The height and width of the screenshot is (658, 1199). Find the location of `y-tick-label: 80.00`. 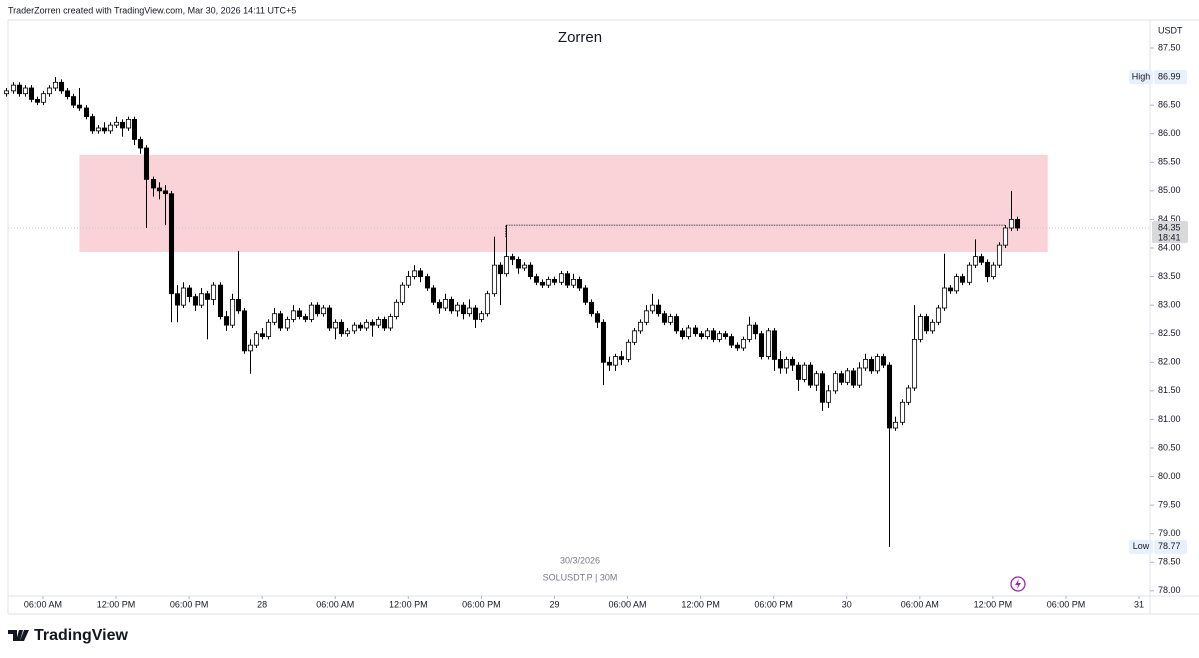

y-tick-label: 80.00 is located at coordinates (1169, 476).